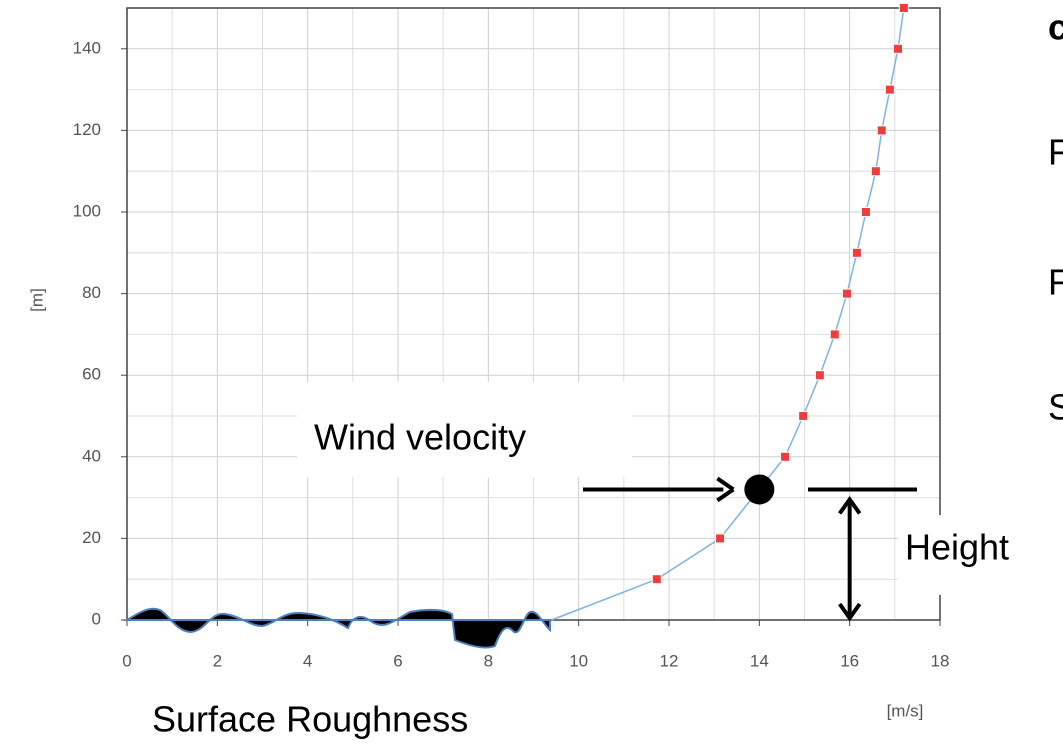 Image resolution: width=1063 pixels, height=755 pixels. I want to click on surface-roughness, so click(337, 628).